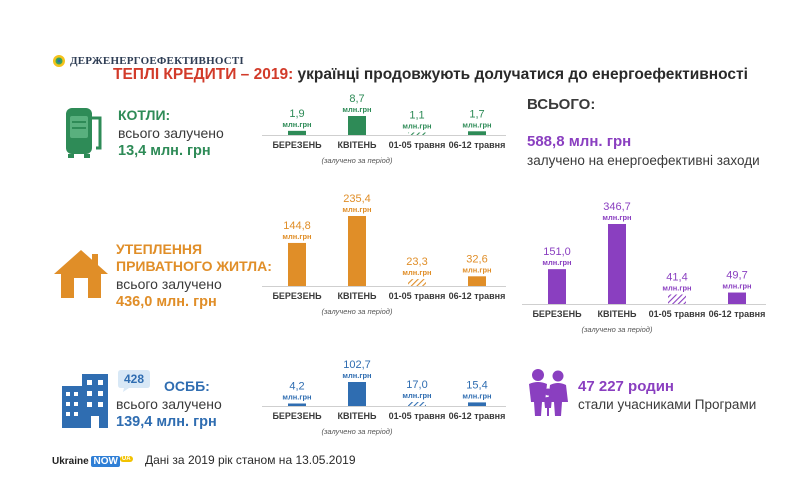  Describe the element at coordinates (476, 114) in the screenshot. I see `chart-value-label: 1,7` at that location.